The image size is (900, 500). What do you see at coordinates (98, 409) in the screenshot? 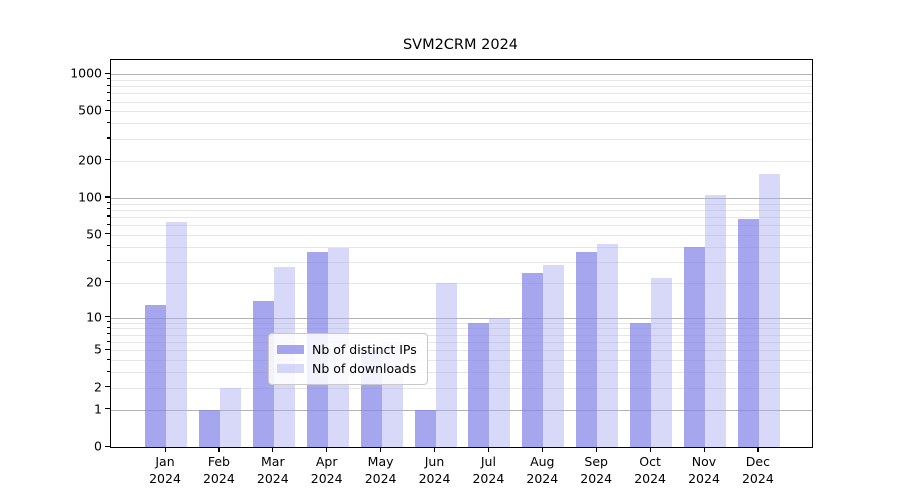
I see `y-tick-label: 1` at bounding box center [98, 409].